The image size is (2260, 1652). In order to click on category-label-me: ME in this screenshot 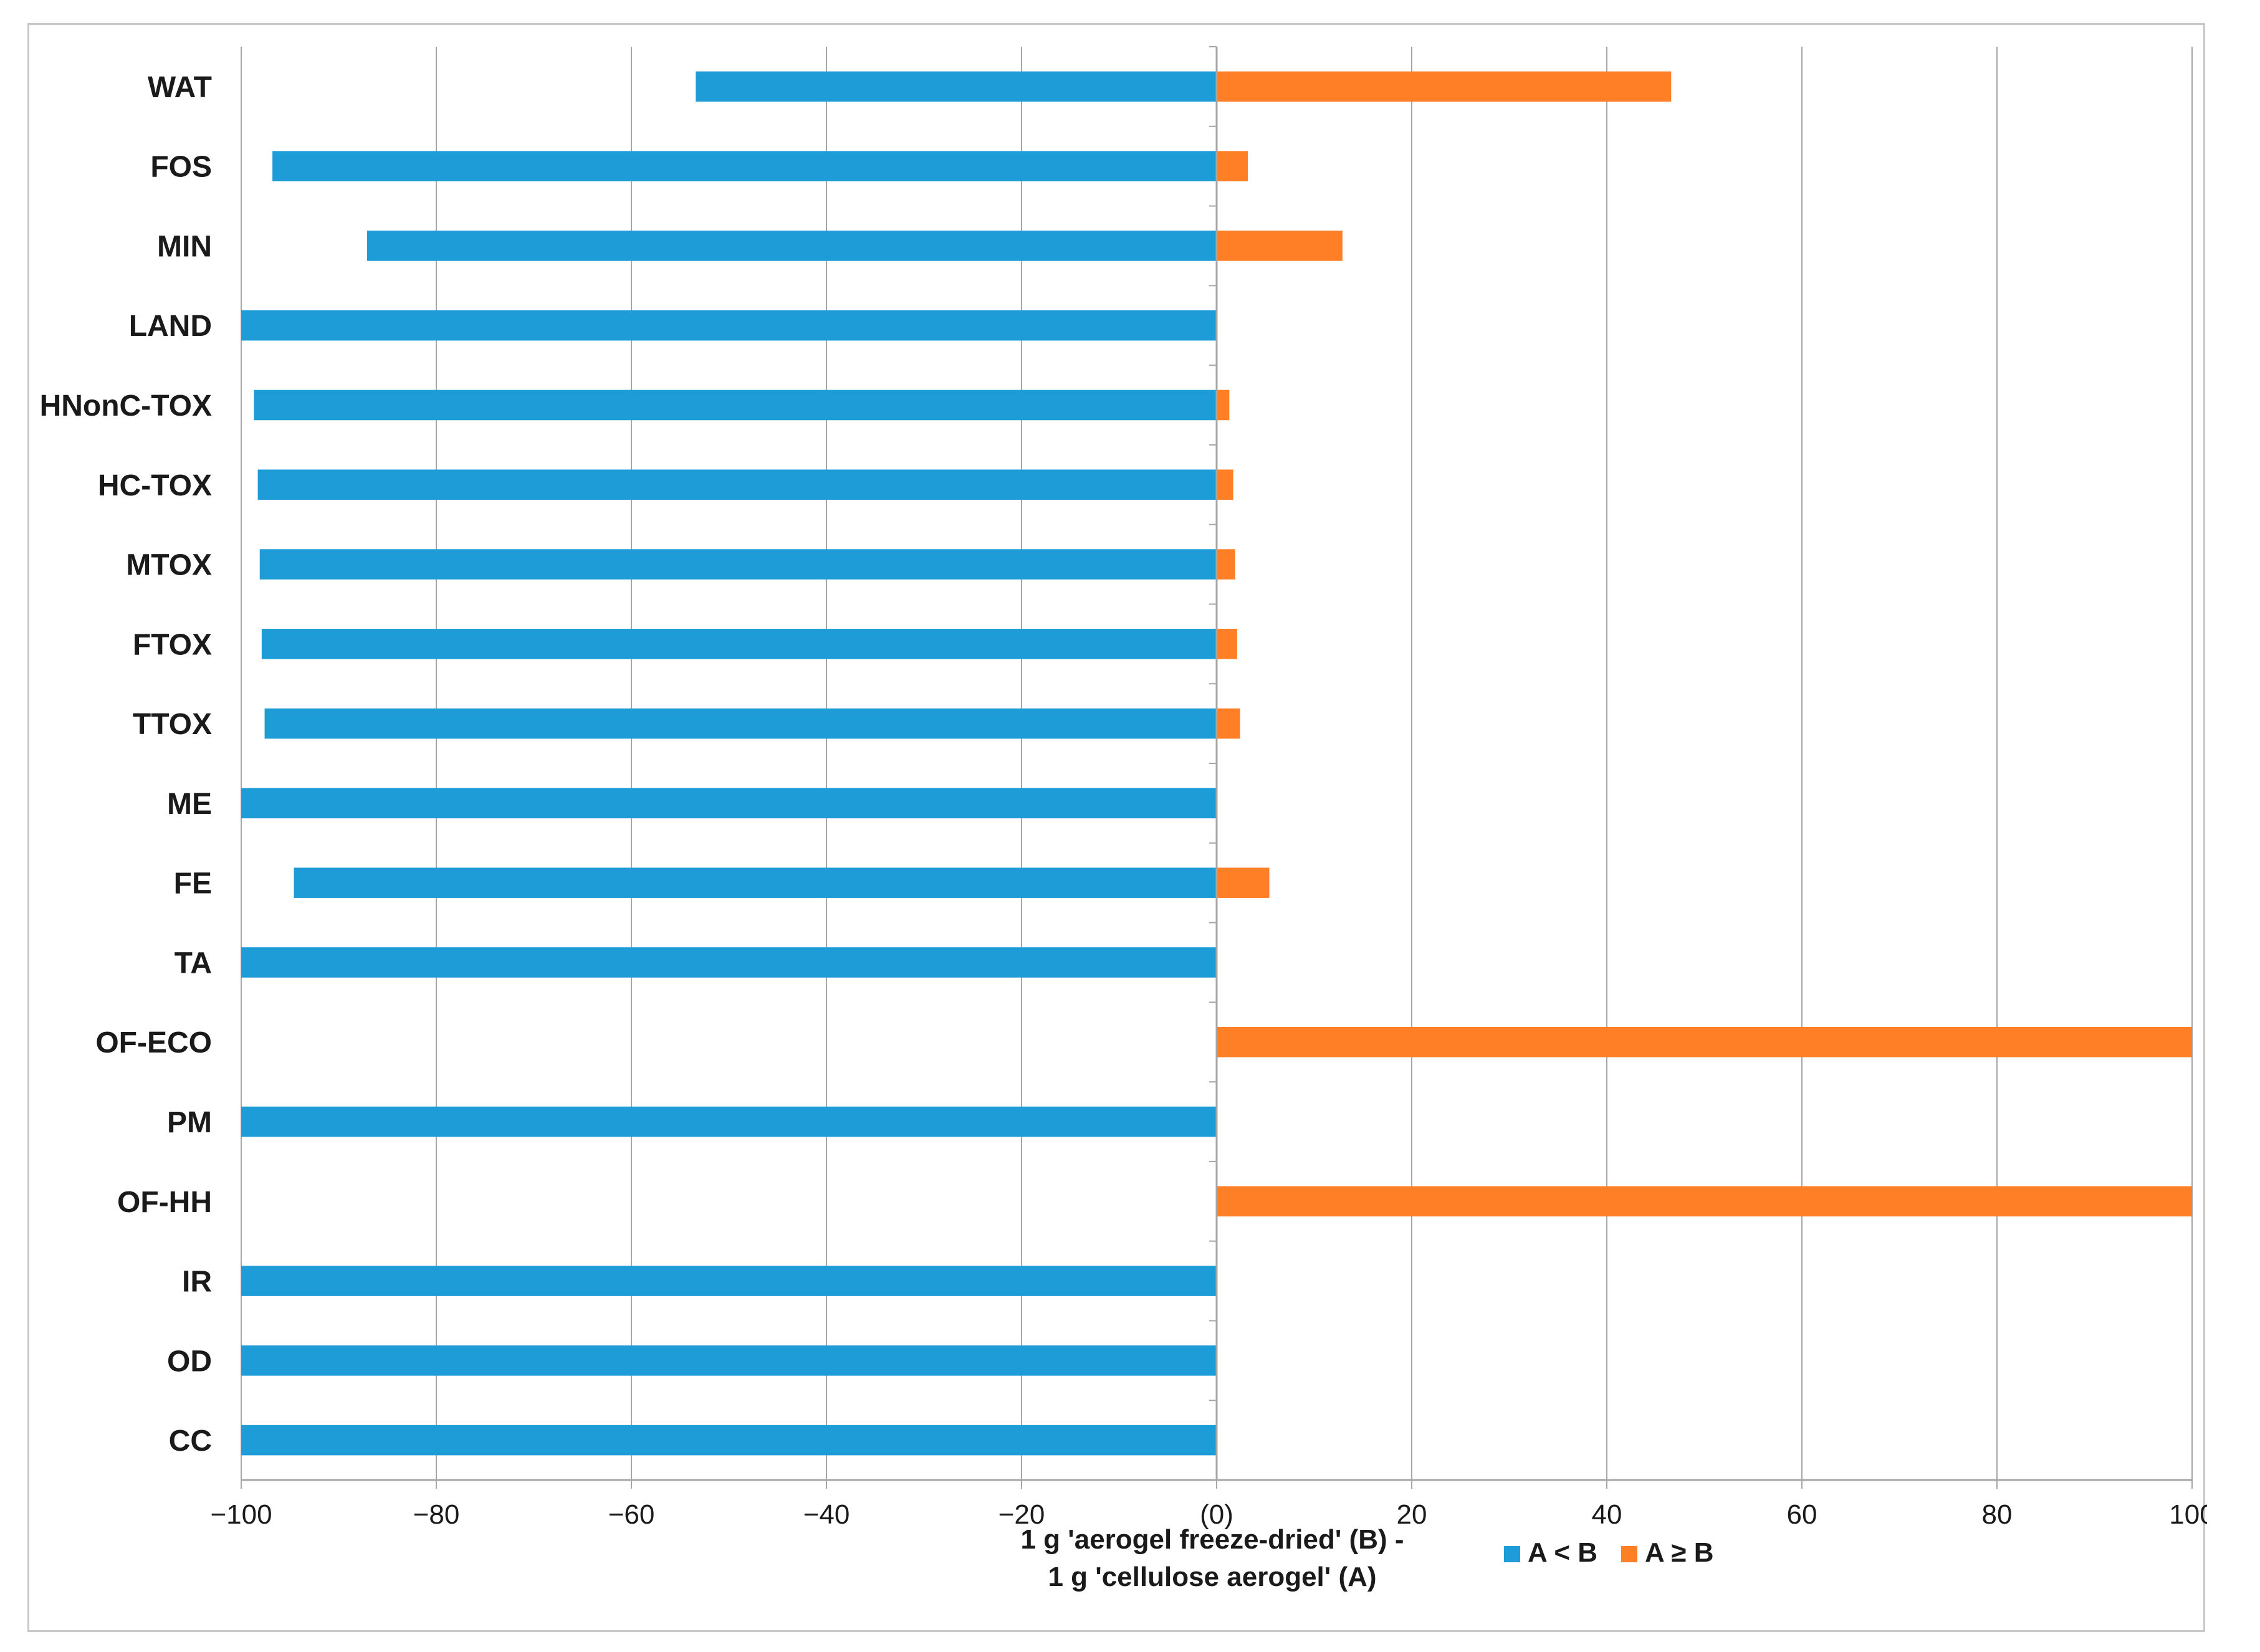, I will do `click(189, 804)`.